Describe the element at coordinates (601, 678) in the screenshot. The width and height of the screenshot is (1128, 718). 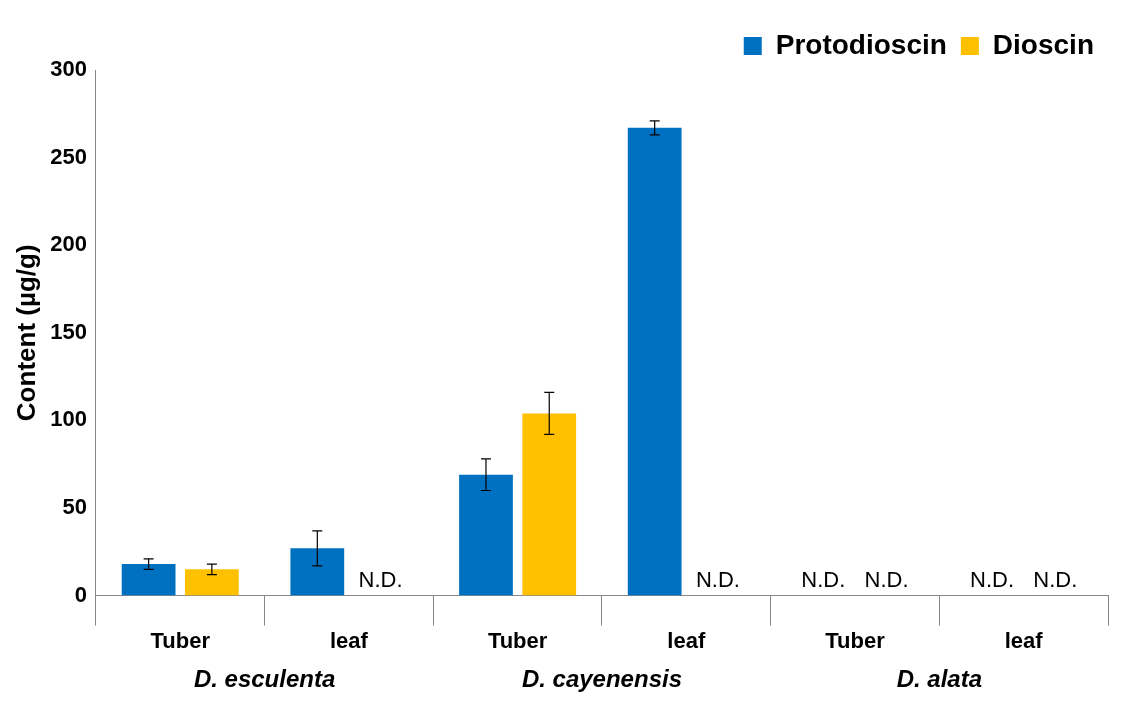
I see `text: D. cayenensis` at that location.